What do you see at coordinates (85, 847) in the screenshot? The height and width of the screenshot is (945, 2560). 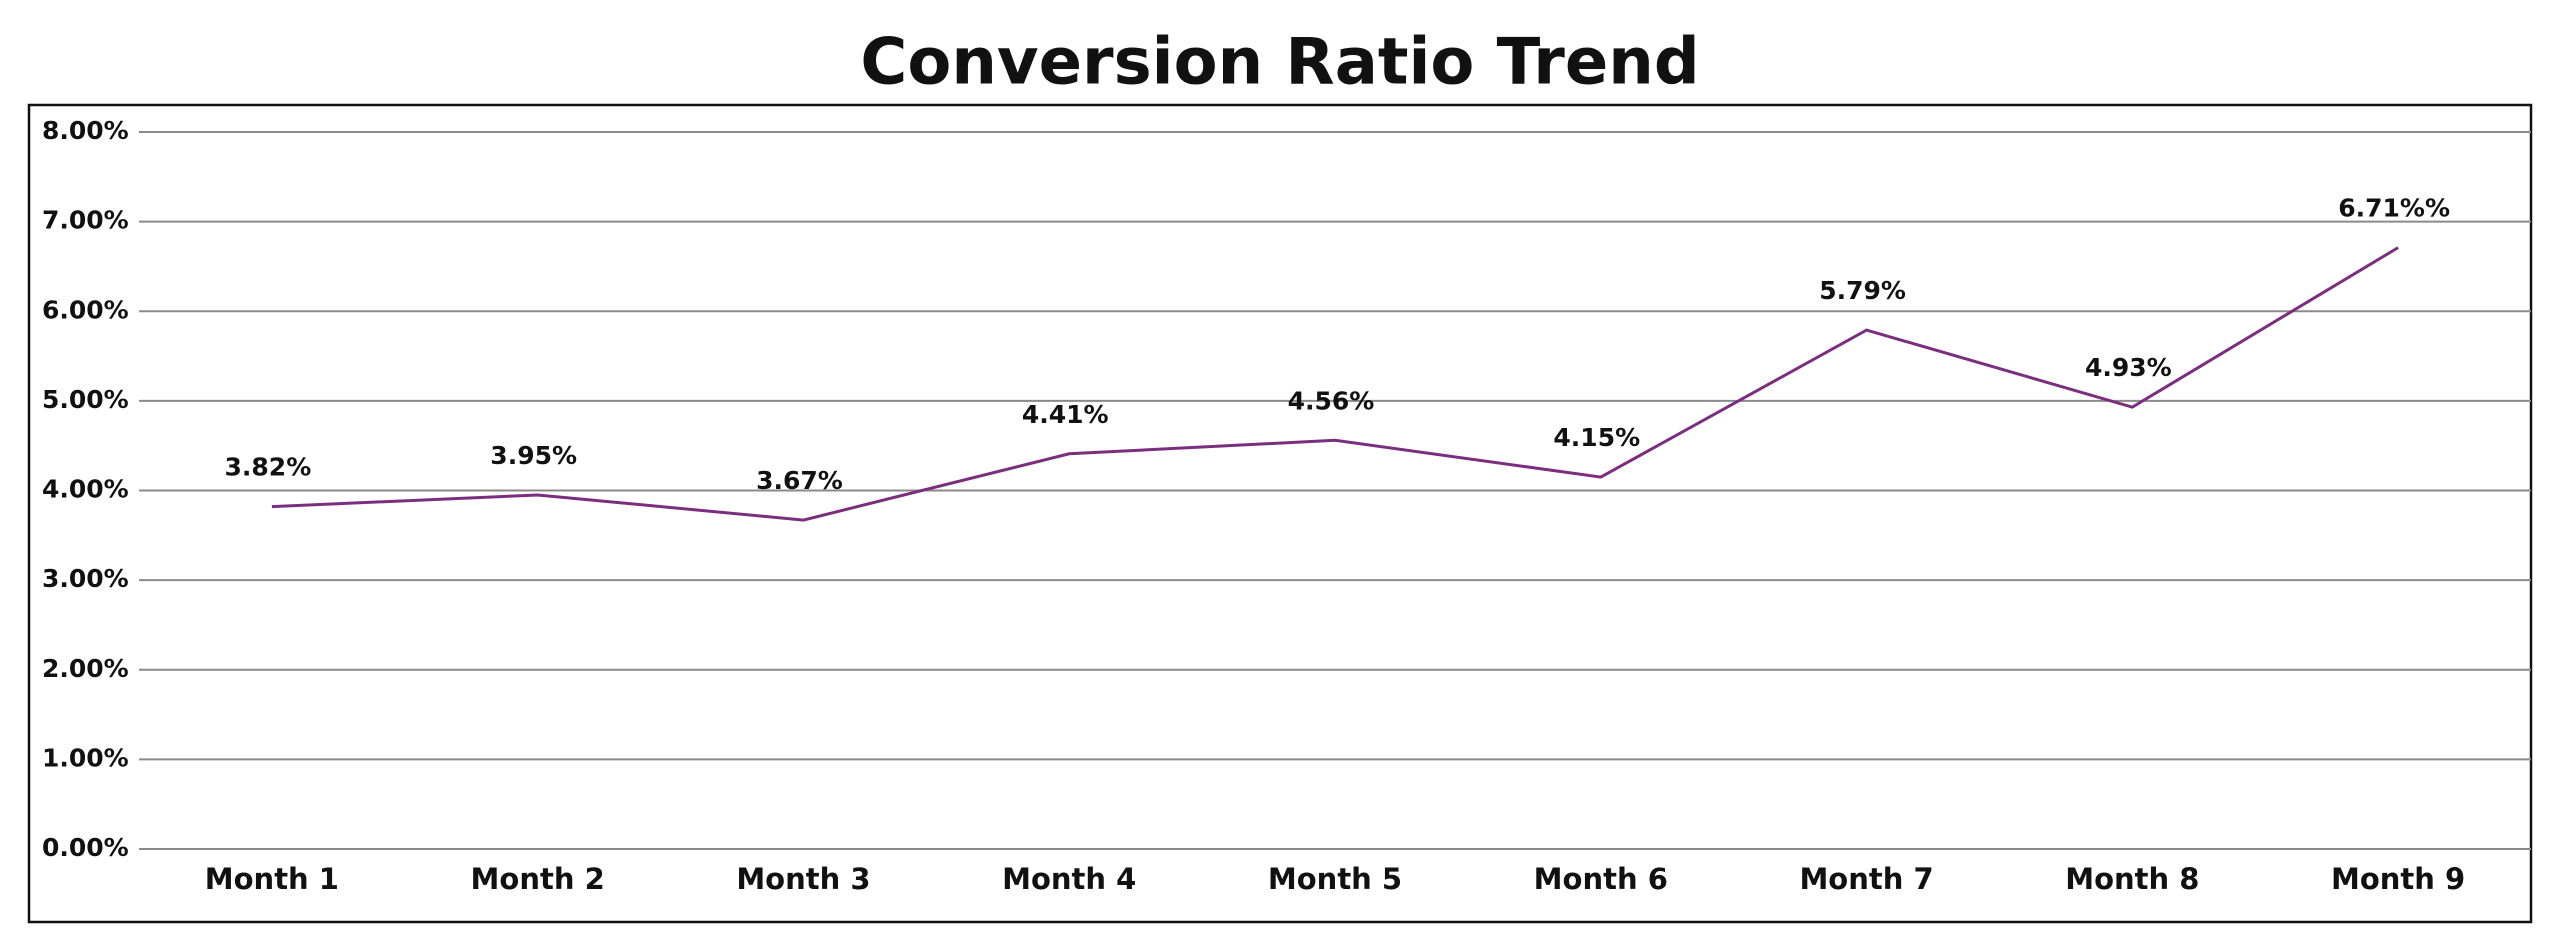 I see `y-tick-label: 0.00%` at bounding box center [85, 847].